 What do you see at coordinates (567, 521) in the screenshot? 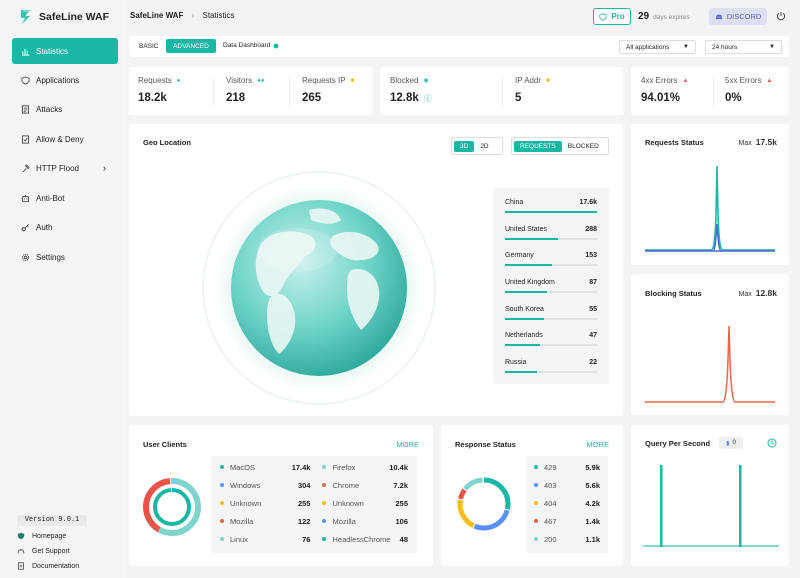
I see `list-item: 467 1.4k` at bounding box center [567, 521].